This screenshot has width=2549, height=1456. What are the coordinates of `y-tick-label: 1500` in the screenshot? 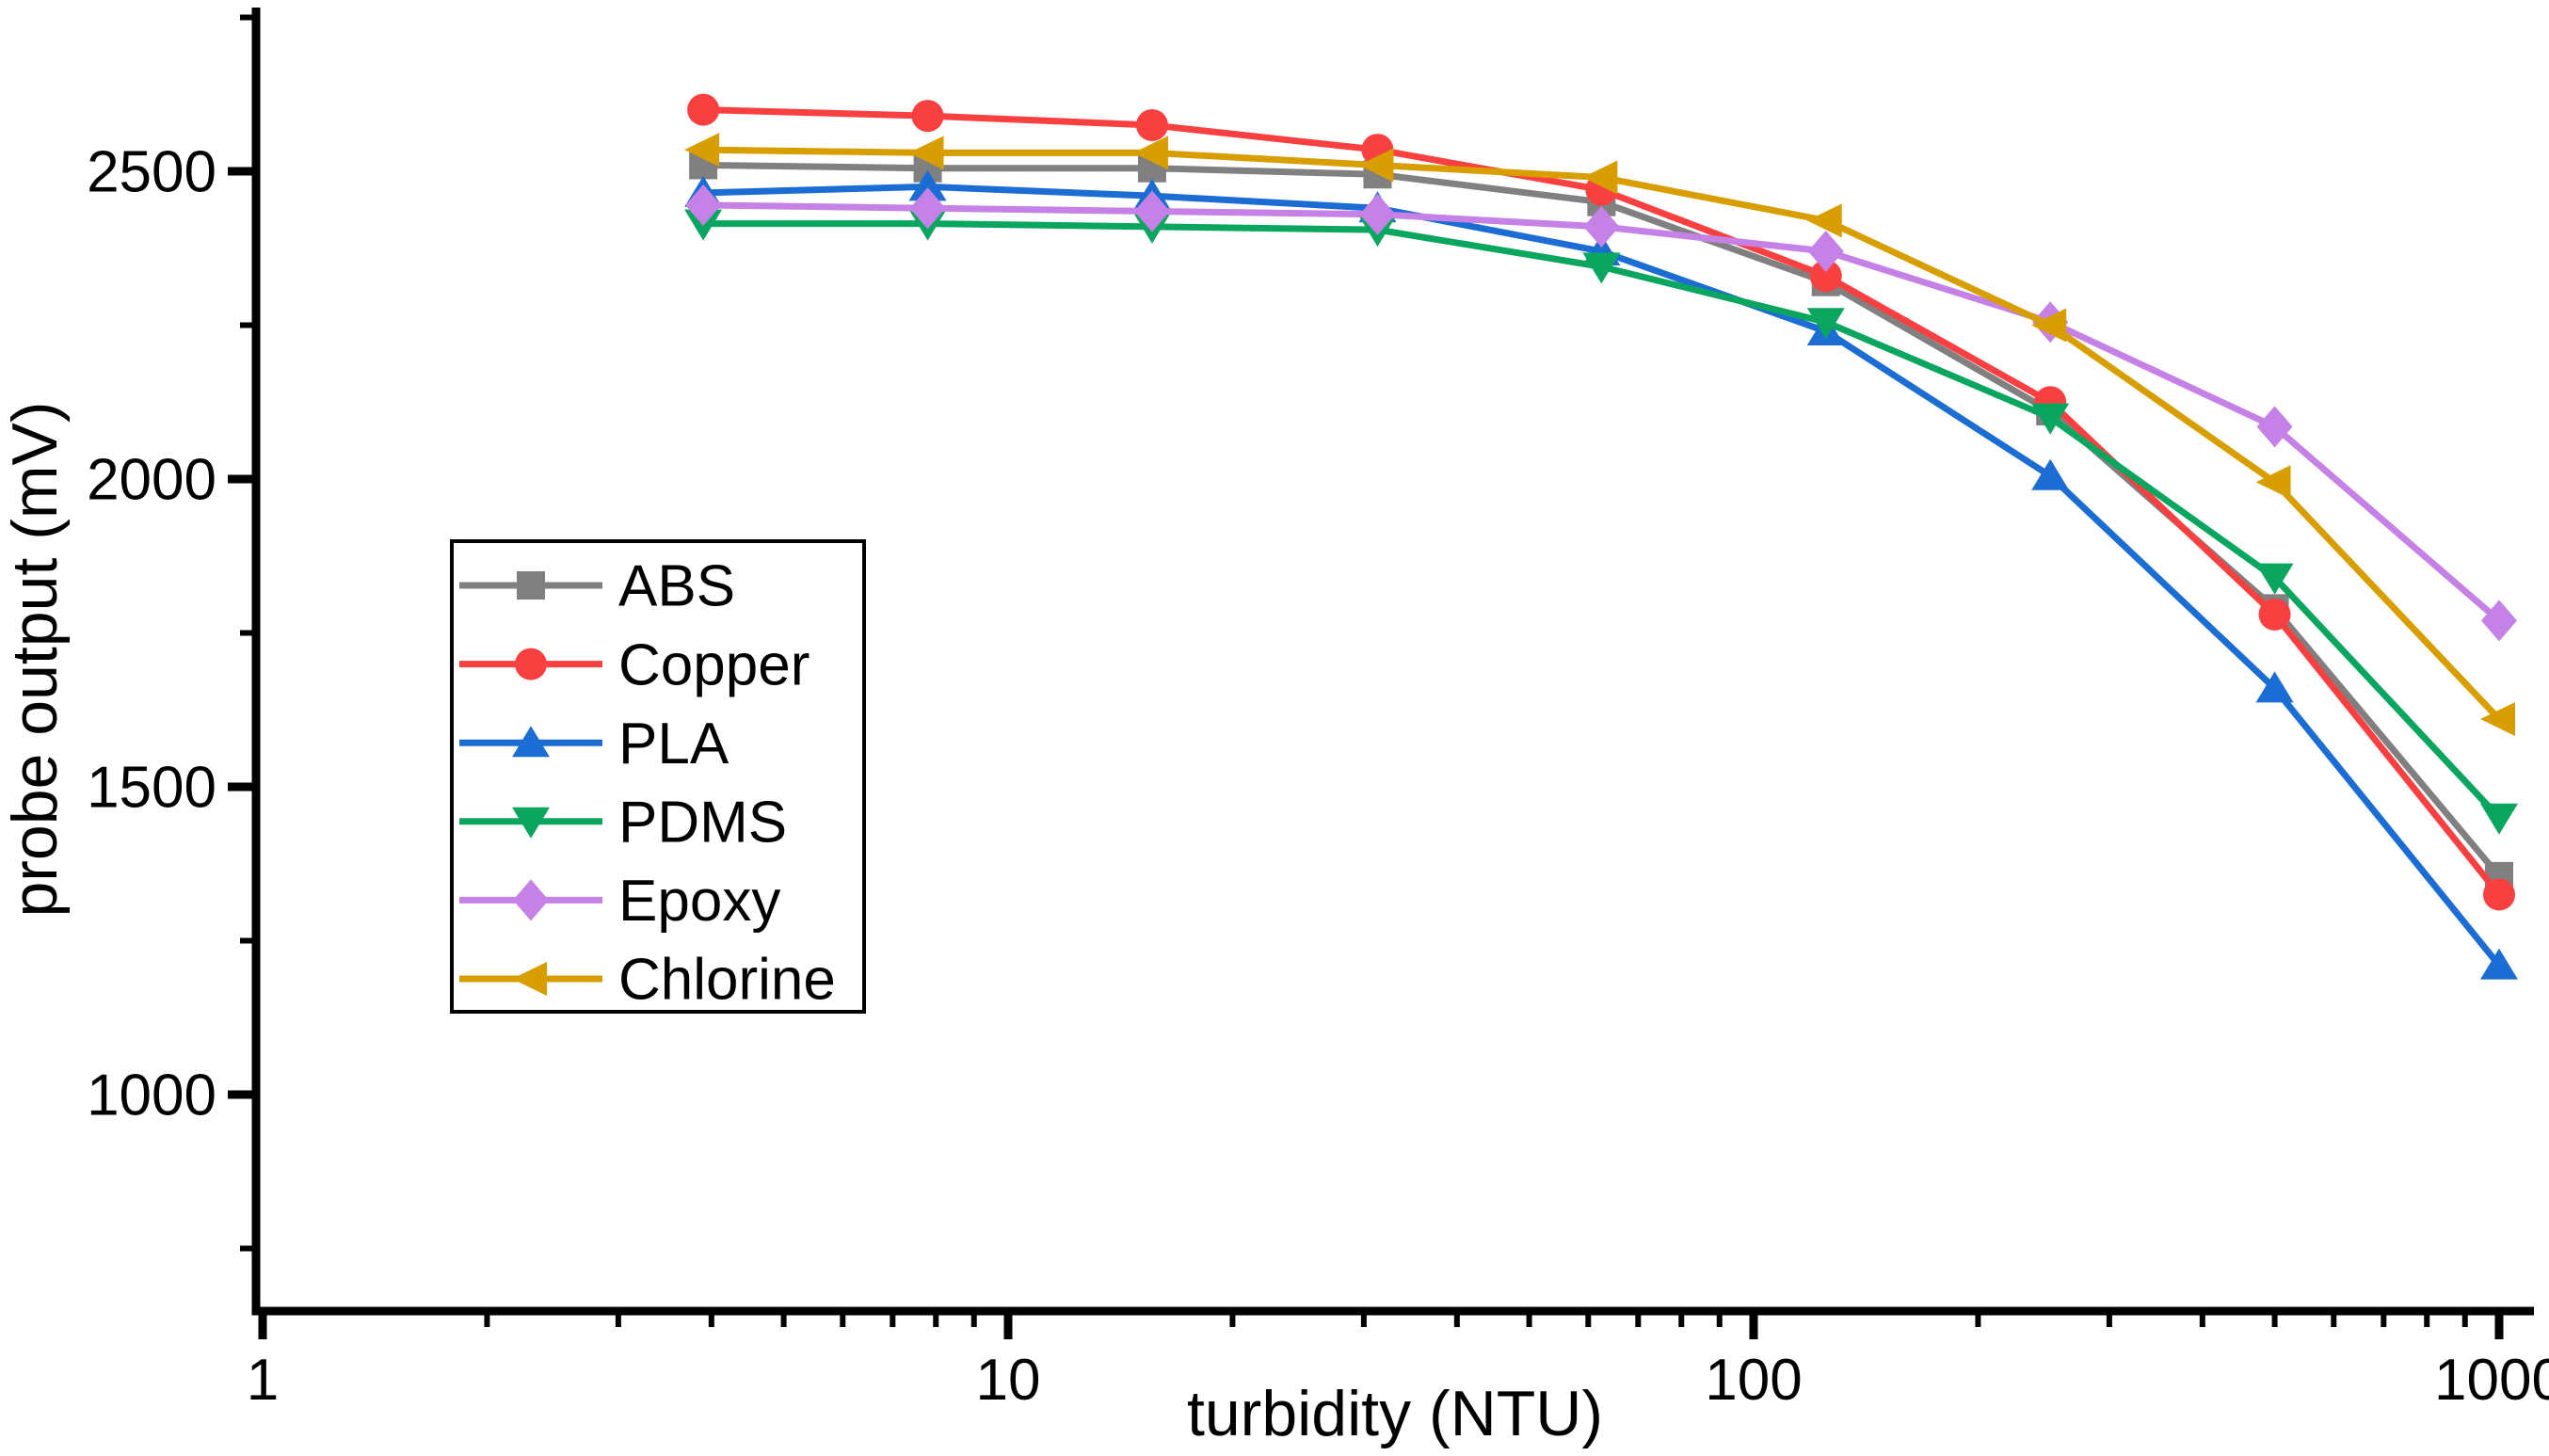 It's located at (151, 788).